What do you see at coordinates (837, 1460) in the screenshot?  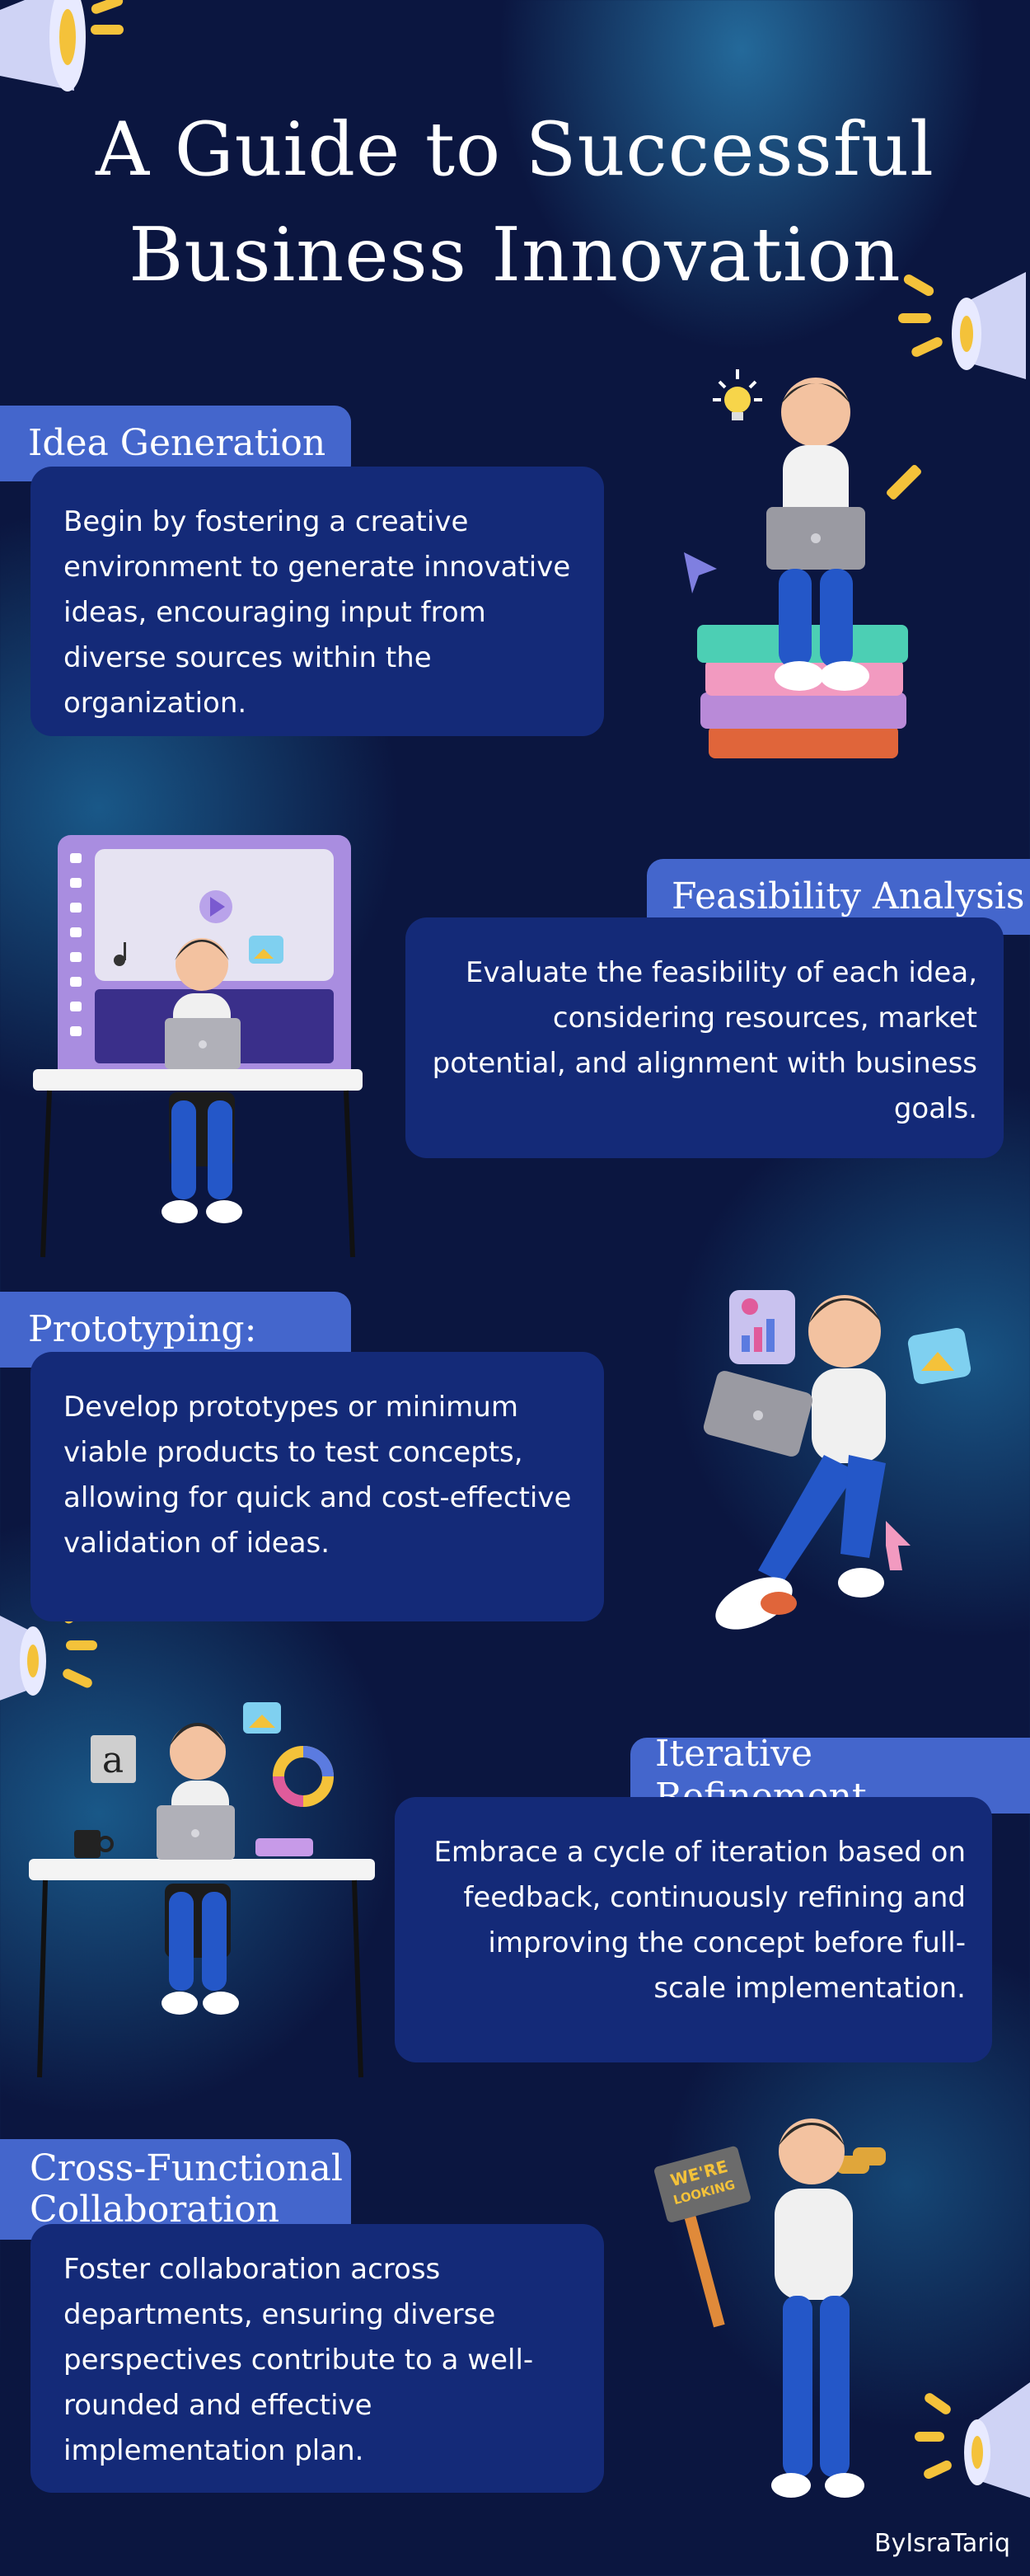 I see `floating-person-laptop-illustration` at bounding box center [837, 1460].